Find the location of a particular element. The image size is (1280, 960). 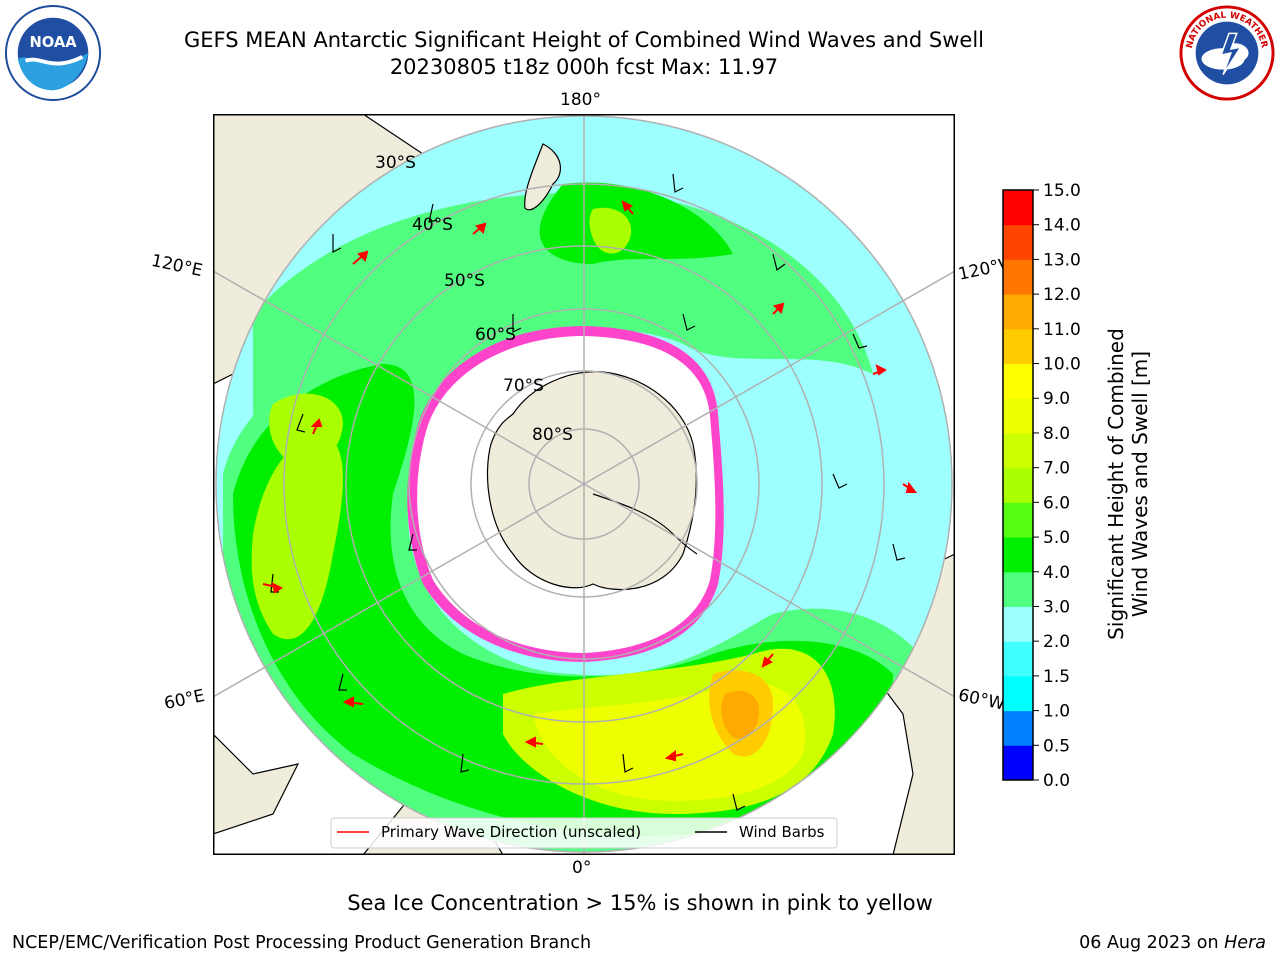

lat-label-80s: 80°S is located at coordinates (552, 435).